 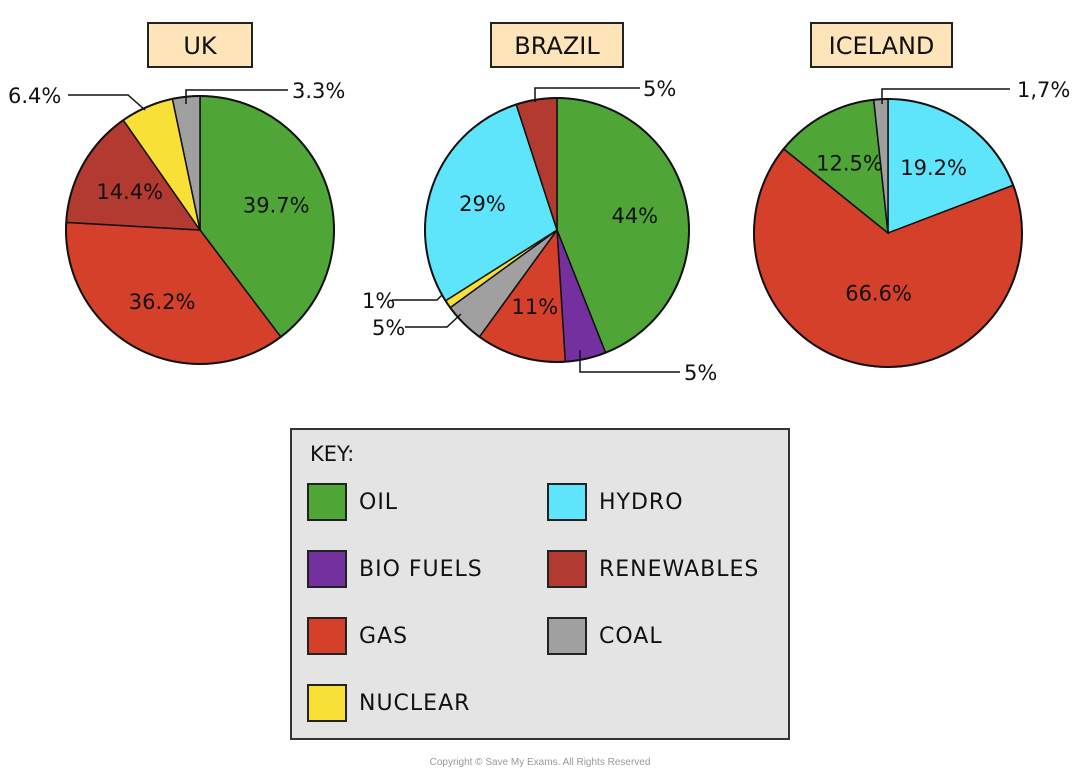 I want to click on slice-label: 3.3%, so click(x=318, y=91).